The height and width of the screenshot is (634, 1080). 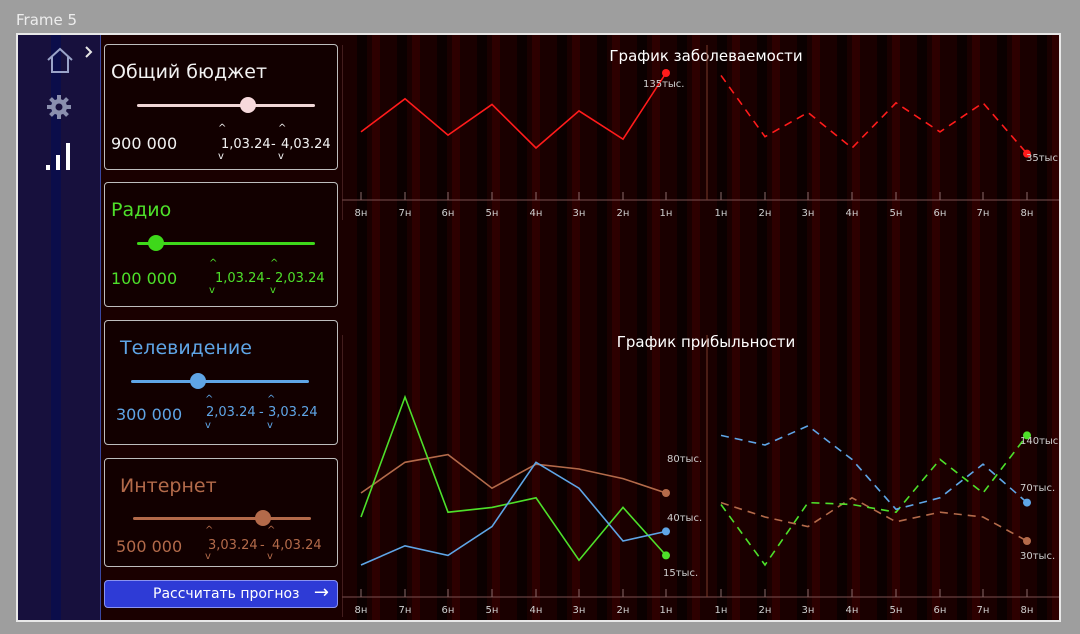 What do you see at coordinates (59, 155) in the screenshot?
I see `bar-chart-icon` at bounding box center [59, 155].